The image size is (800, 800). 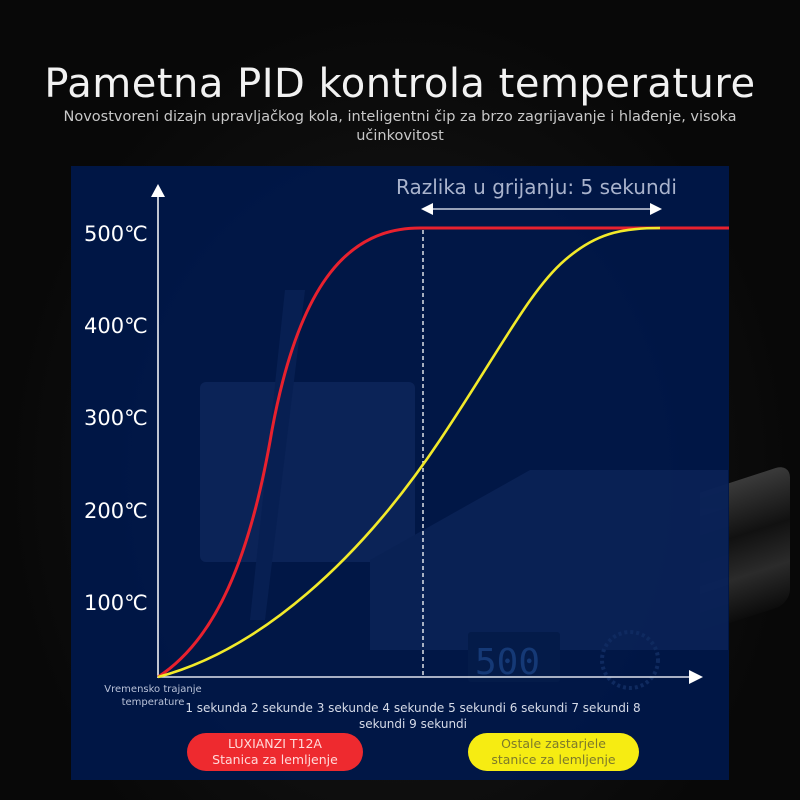 I want to click on y-tick-100: 100℃, so click(x=116, y=603).